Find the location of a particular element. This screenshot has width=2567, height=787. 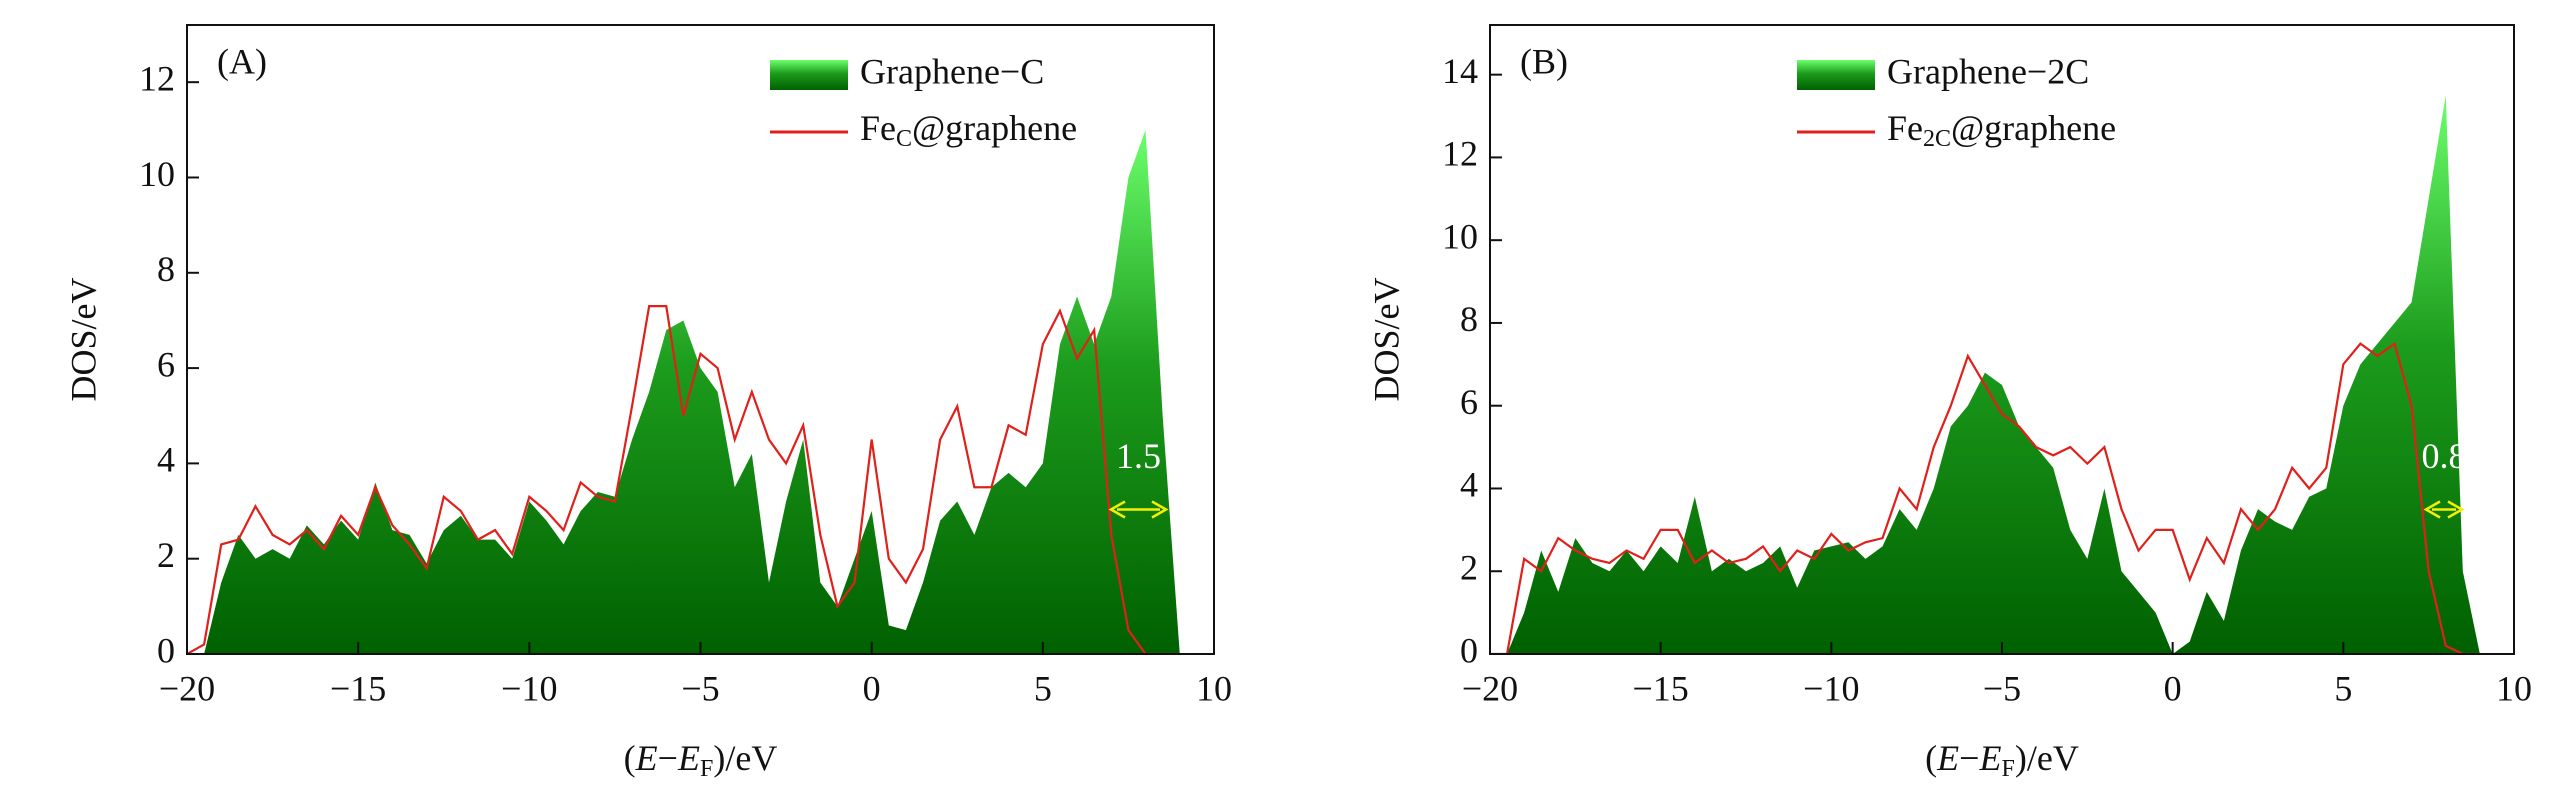

legend-label: Graphene−2C is located at coordinates (1988, 71).